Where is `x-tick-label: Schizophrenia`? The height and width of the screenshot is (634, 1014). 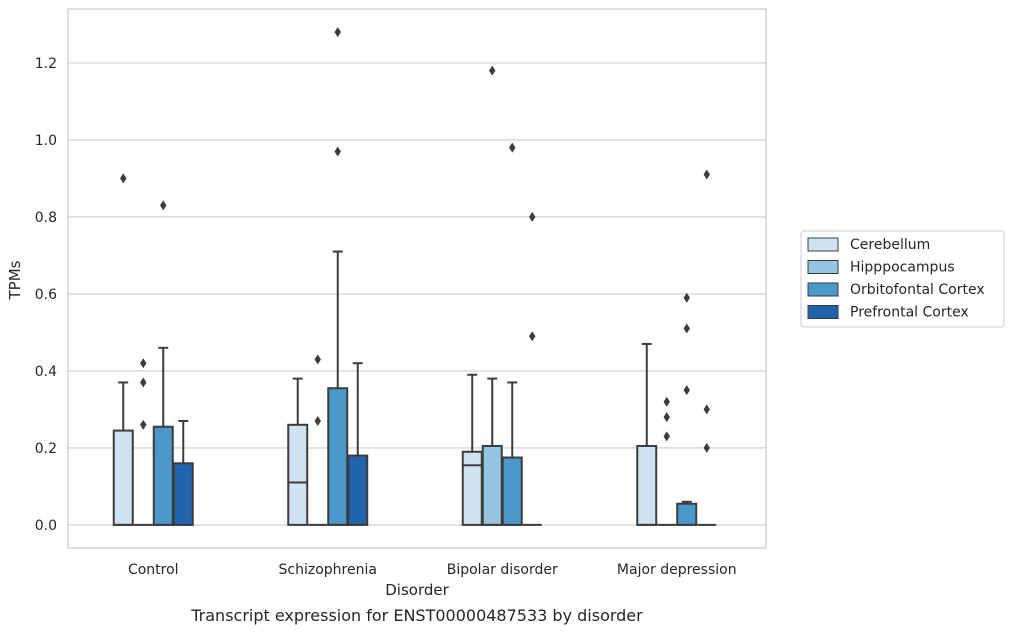 x-tick-label: Schizophrenia is located at coordinates (328, 570).